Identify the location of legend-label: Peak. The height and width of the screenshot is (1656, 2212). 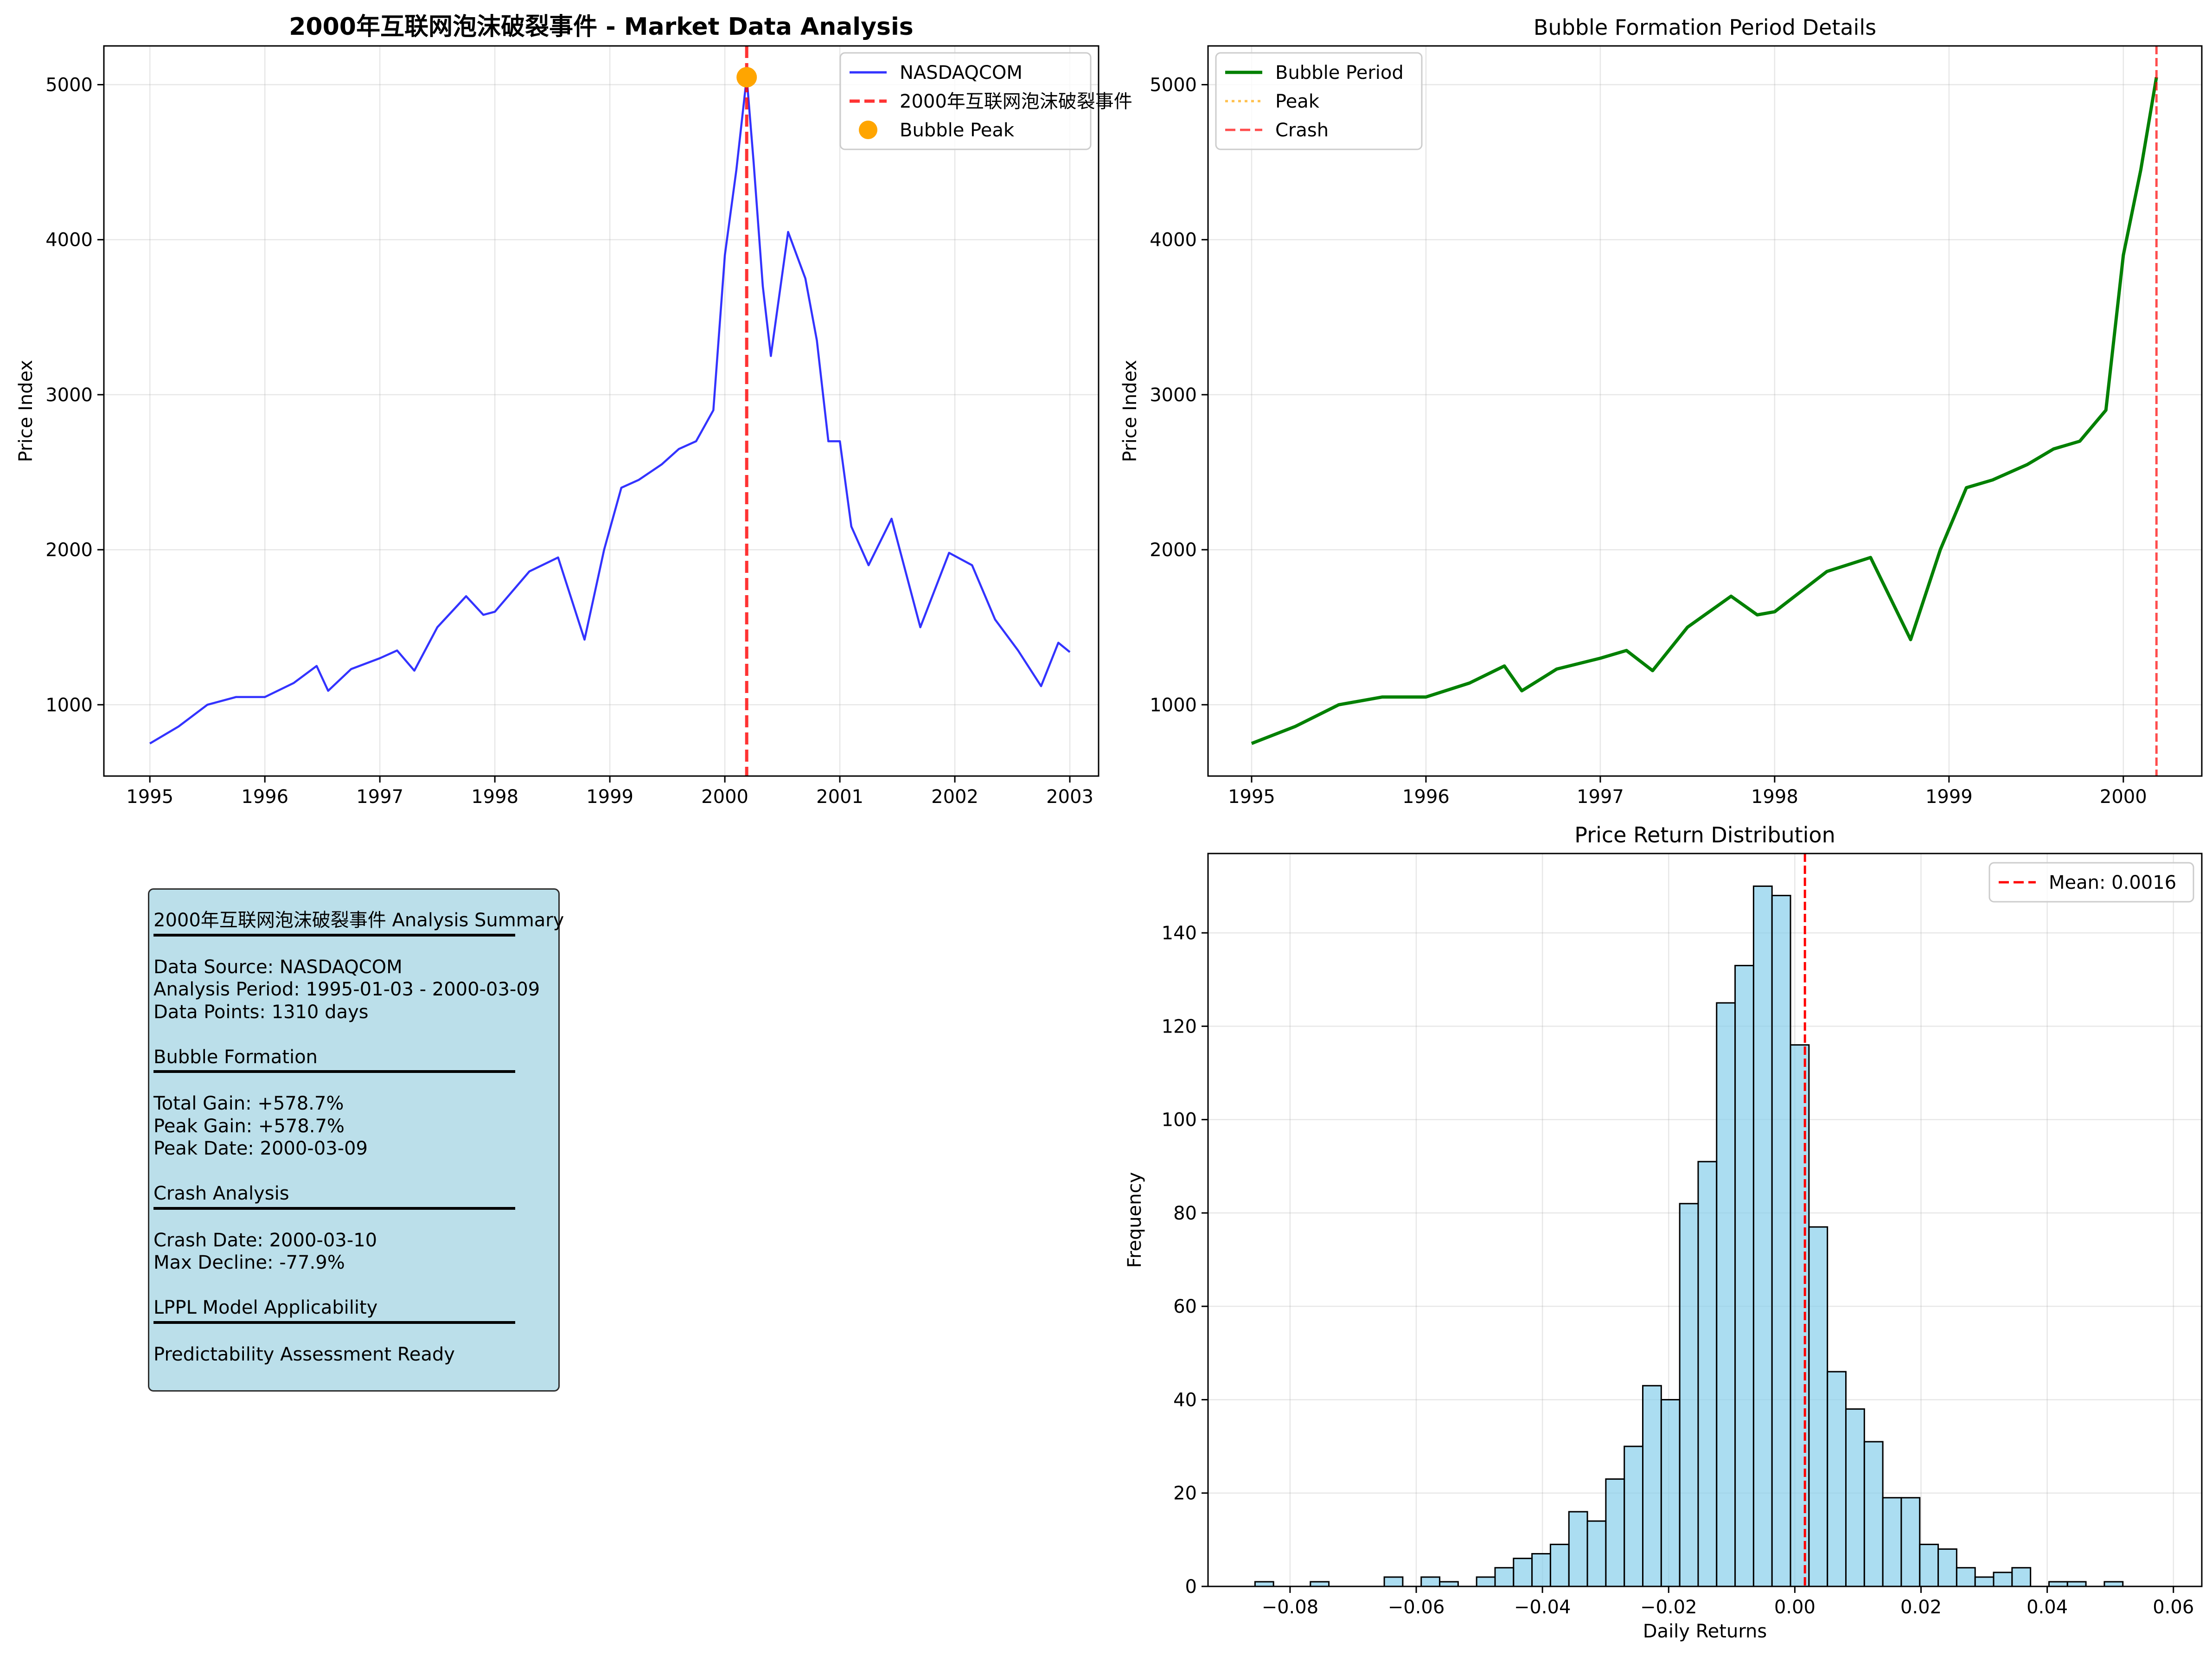
(1297, 101).